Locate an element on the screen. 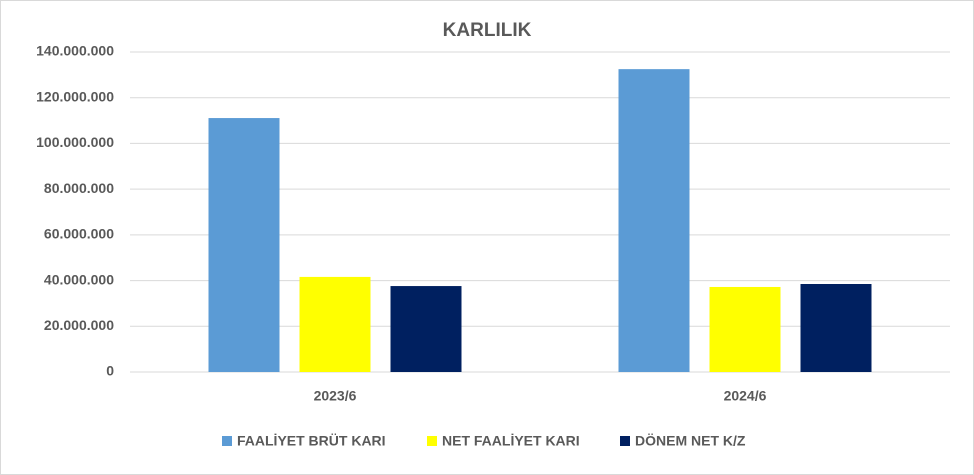  y-tick-label: 100.000.000 is located at coordinates (75, 142).